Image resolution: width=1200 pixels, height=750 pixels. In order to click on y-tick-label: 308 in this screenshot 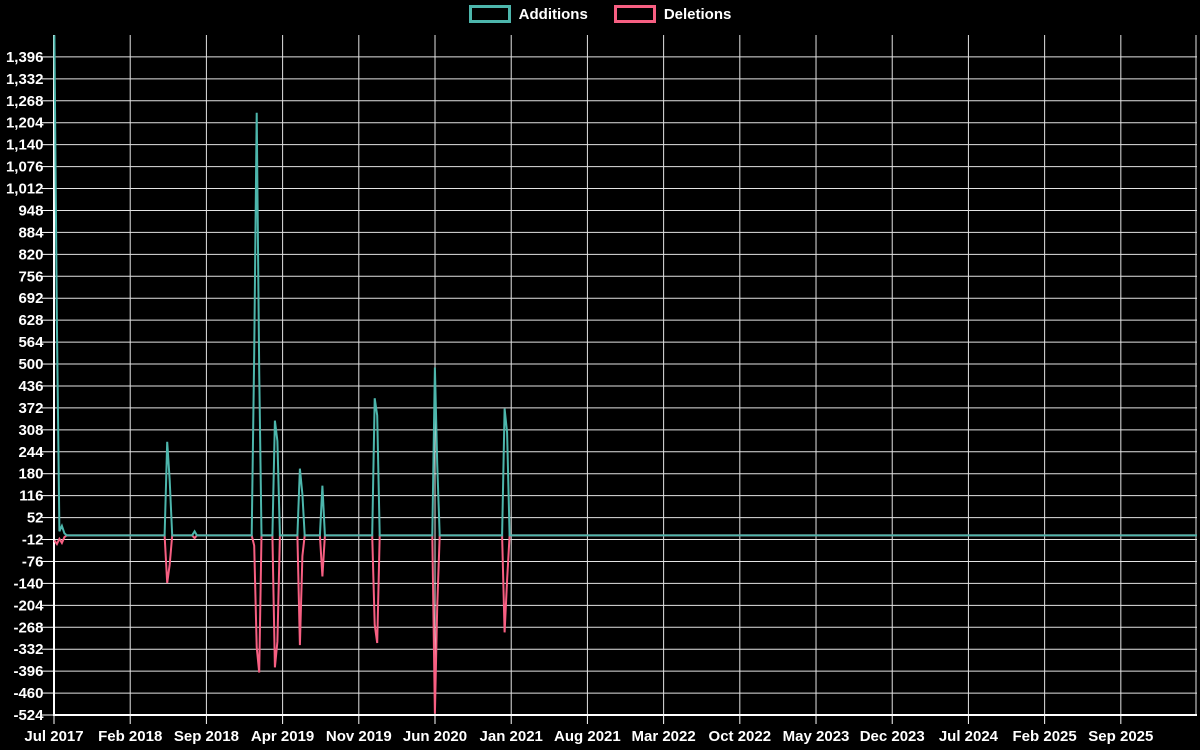, I will do `click(30, 430)`.